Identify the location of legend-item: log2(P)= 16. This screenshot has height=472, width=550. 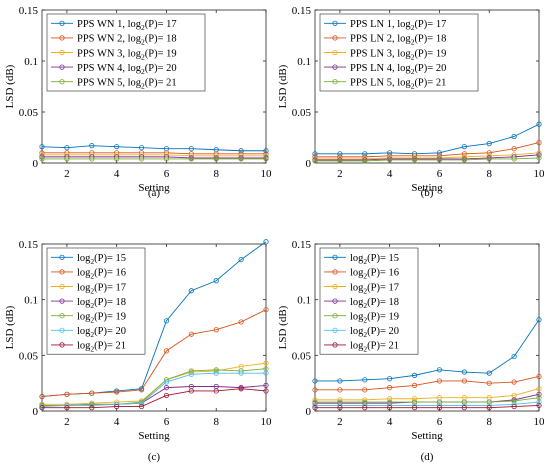
(361, 274).